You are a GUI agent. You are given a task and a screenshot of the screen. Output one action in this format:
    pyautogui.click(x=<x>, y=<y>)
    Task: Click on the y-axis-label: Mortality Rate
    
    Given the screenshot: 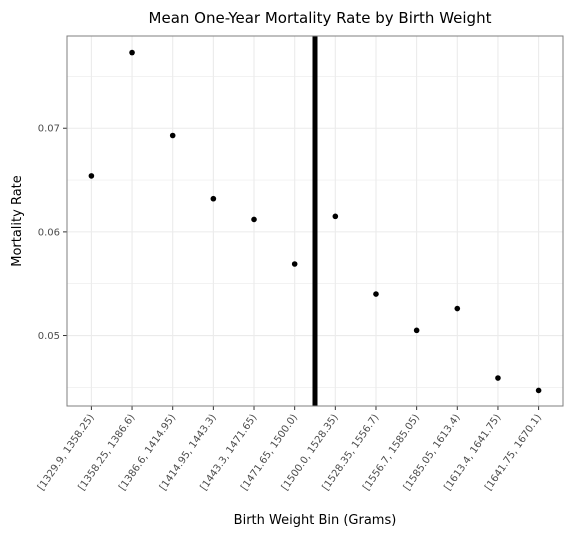 What is the action you would take?
    pyautogui.click(x=17, y=221)
    